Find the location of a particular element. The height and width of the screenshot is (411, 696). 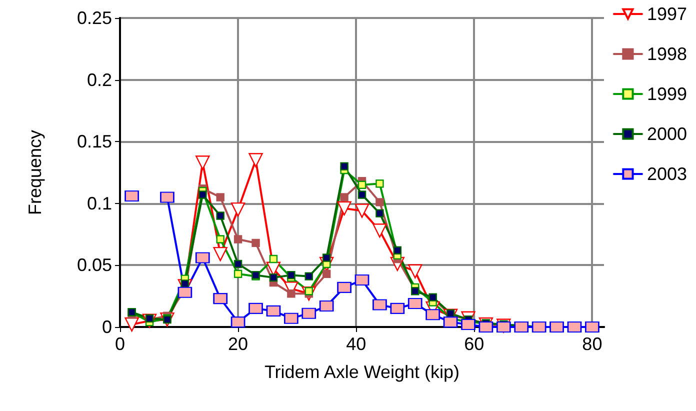

x-tick-label: 0 is located at coordinates (120, 344).